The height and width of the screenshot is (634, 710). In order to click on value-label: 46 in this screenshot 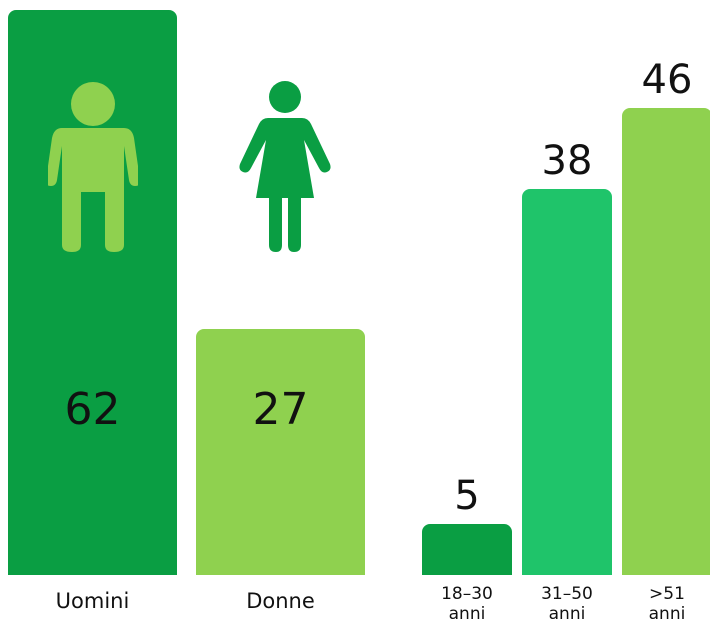, I will do `click(667, 80)`.